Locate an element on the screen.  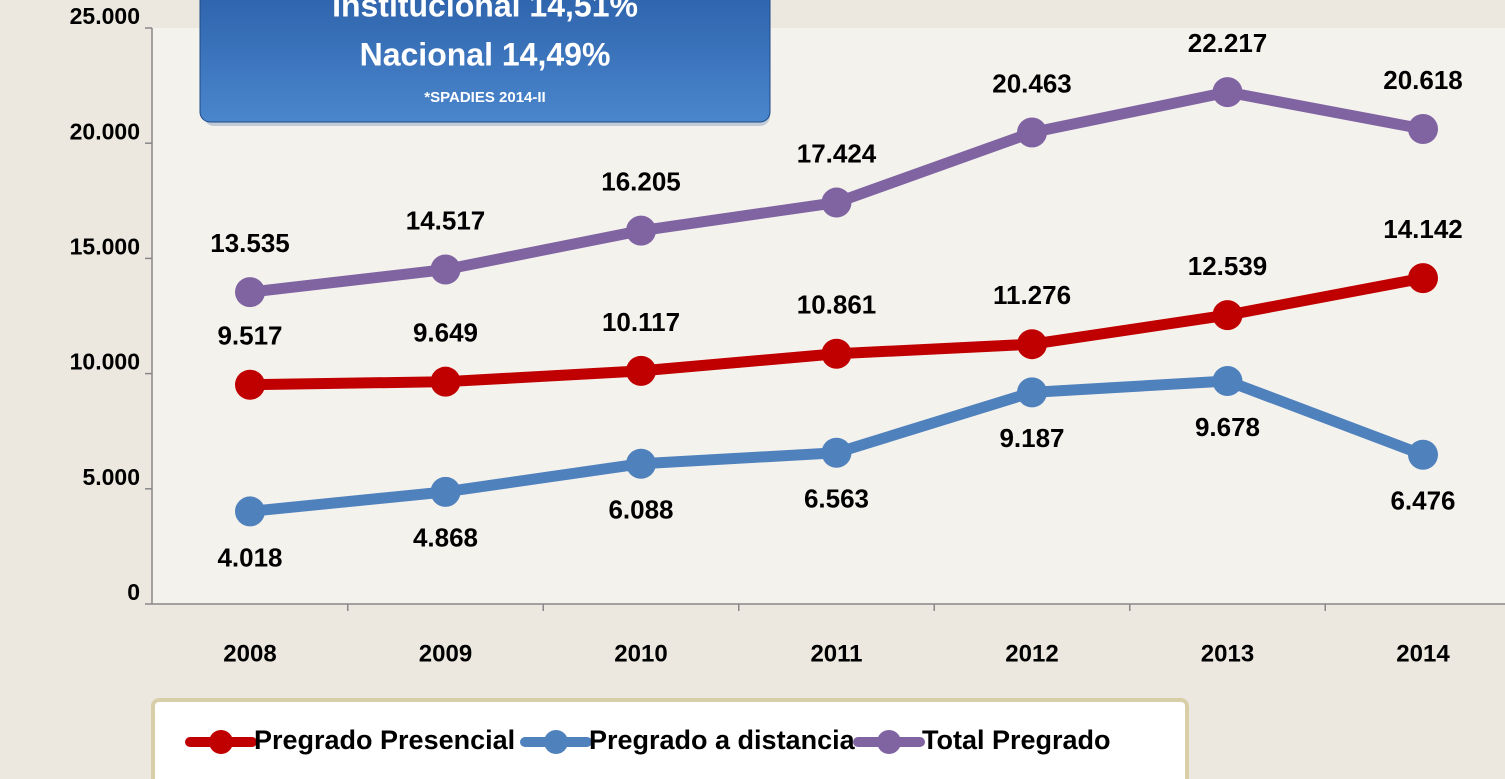
y-tick-label: 15.000 is located at coordinates (105, 246).